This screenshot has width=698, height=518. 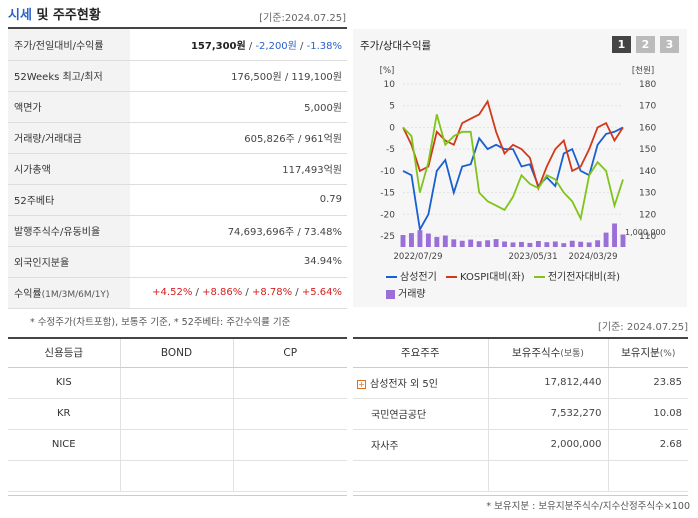 I want to click on section-title-sub: 및 주주현황, so click(x=66, y=15).